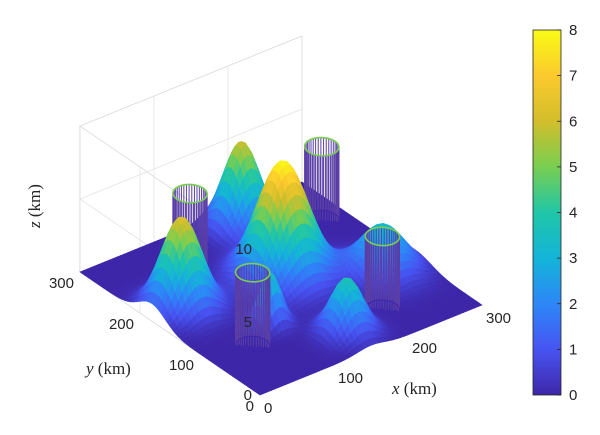 The width and height of the screenshot is (600, 435). I want to click on y-axis-label-var: y, so click(89, 368).